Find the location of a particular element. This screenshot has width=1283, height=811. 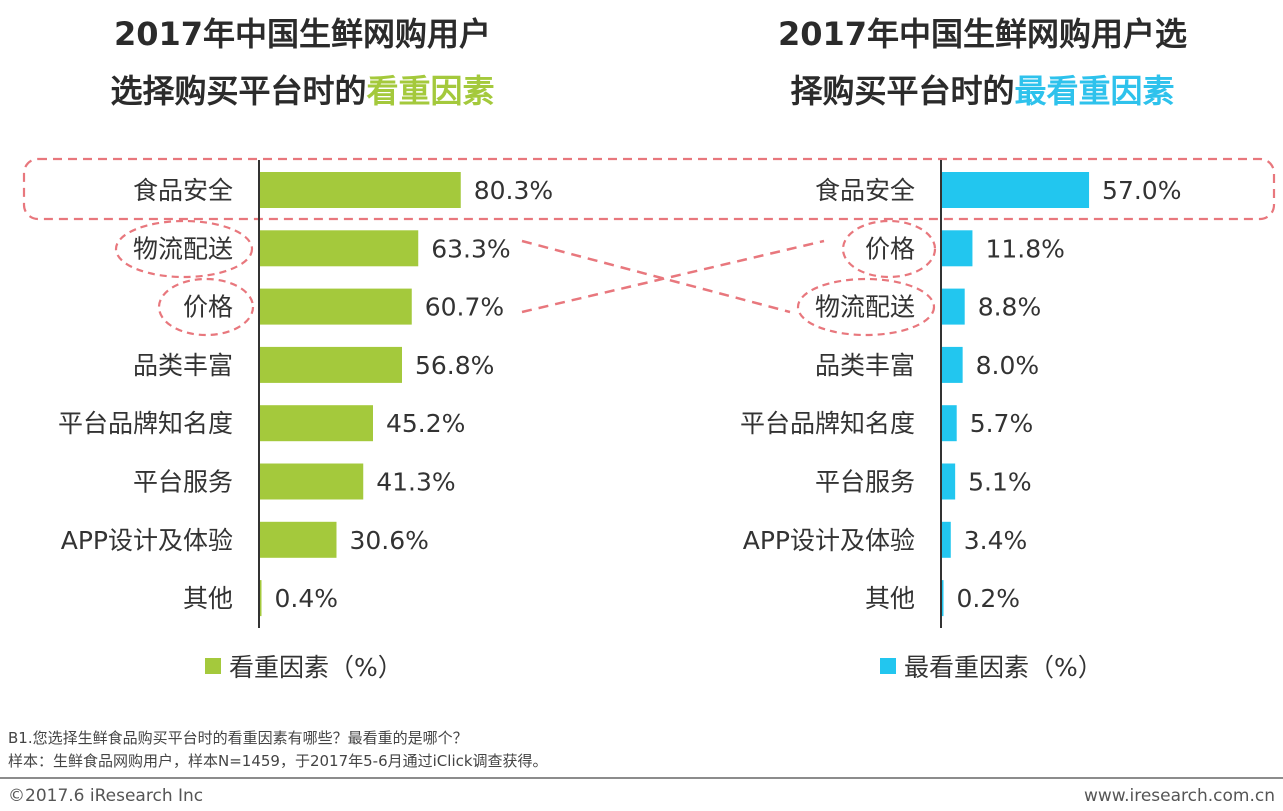

right-title-line-1: 2017年中国生鲜网购用户选 is located at coordinates (982, 34).